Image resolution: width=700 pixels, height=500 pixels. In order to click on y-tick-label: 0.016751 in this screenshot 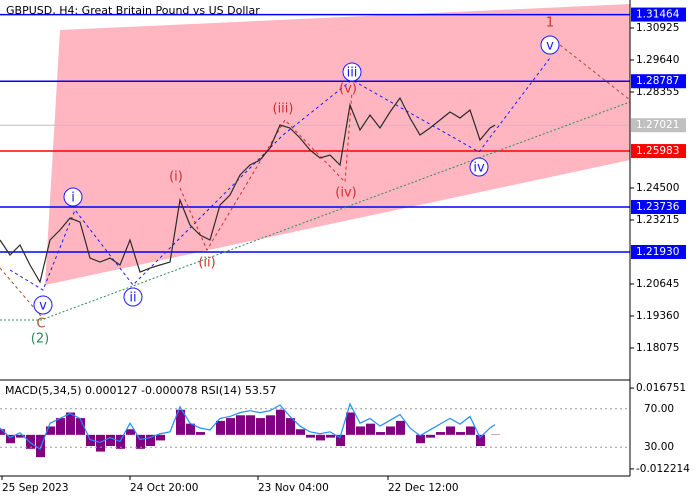, I will do `click(661, 388)`.